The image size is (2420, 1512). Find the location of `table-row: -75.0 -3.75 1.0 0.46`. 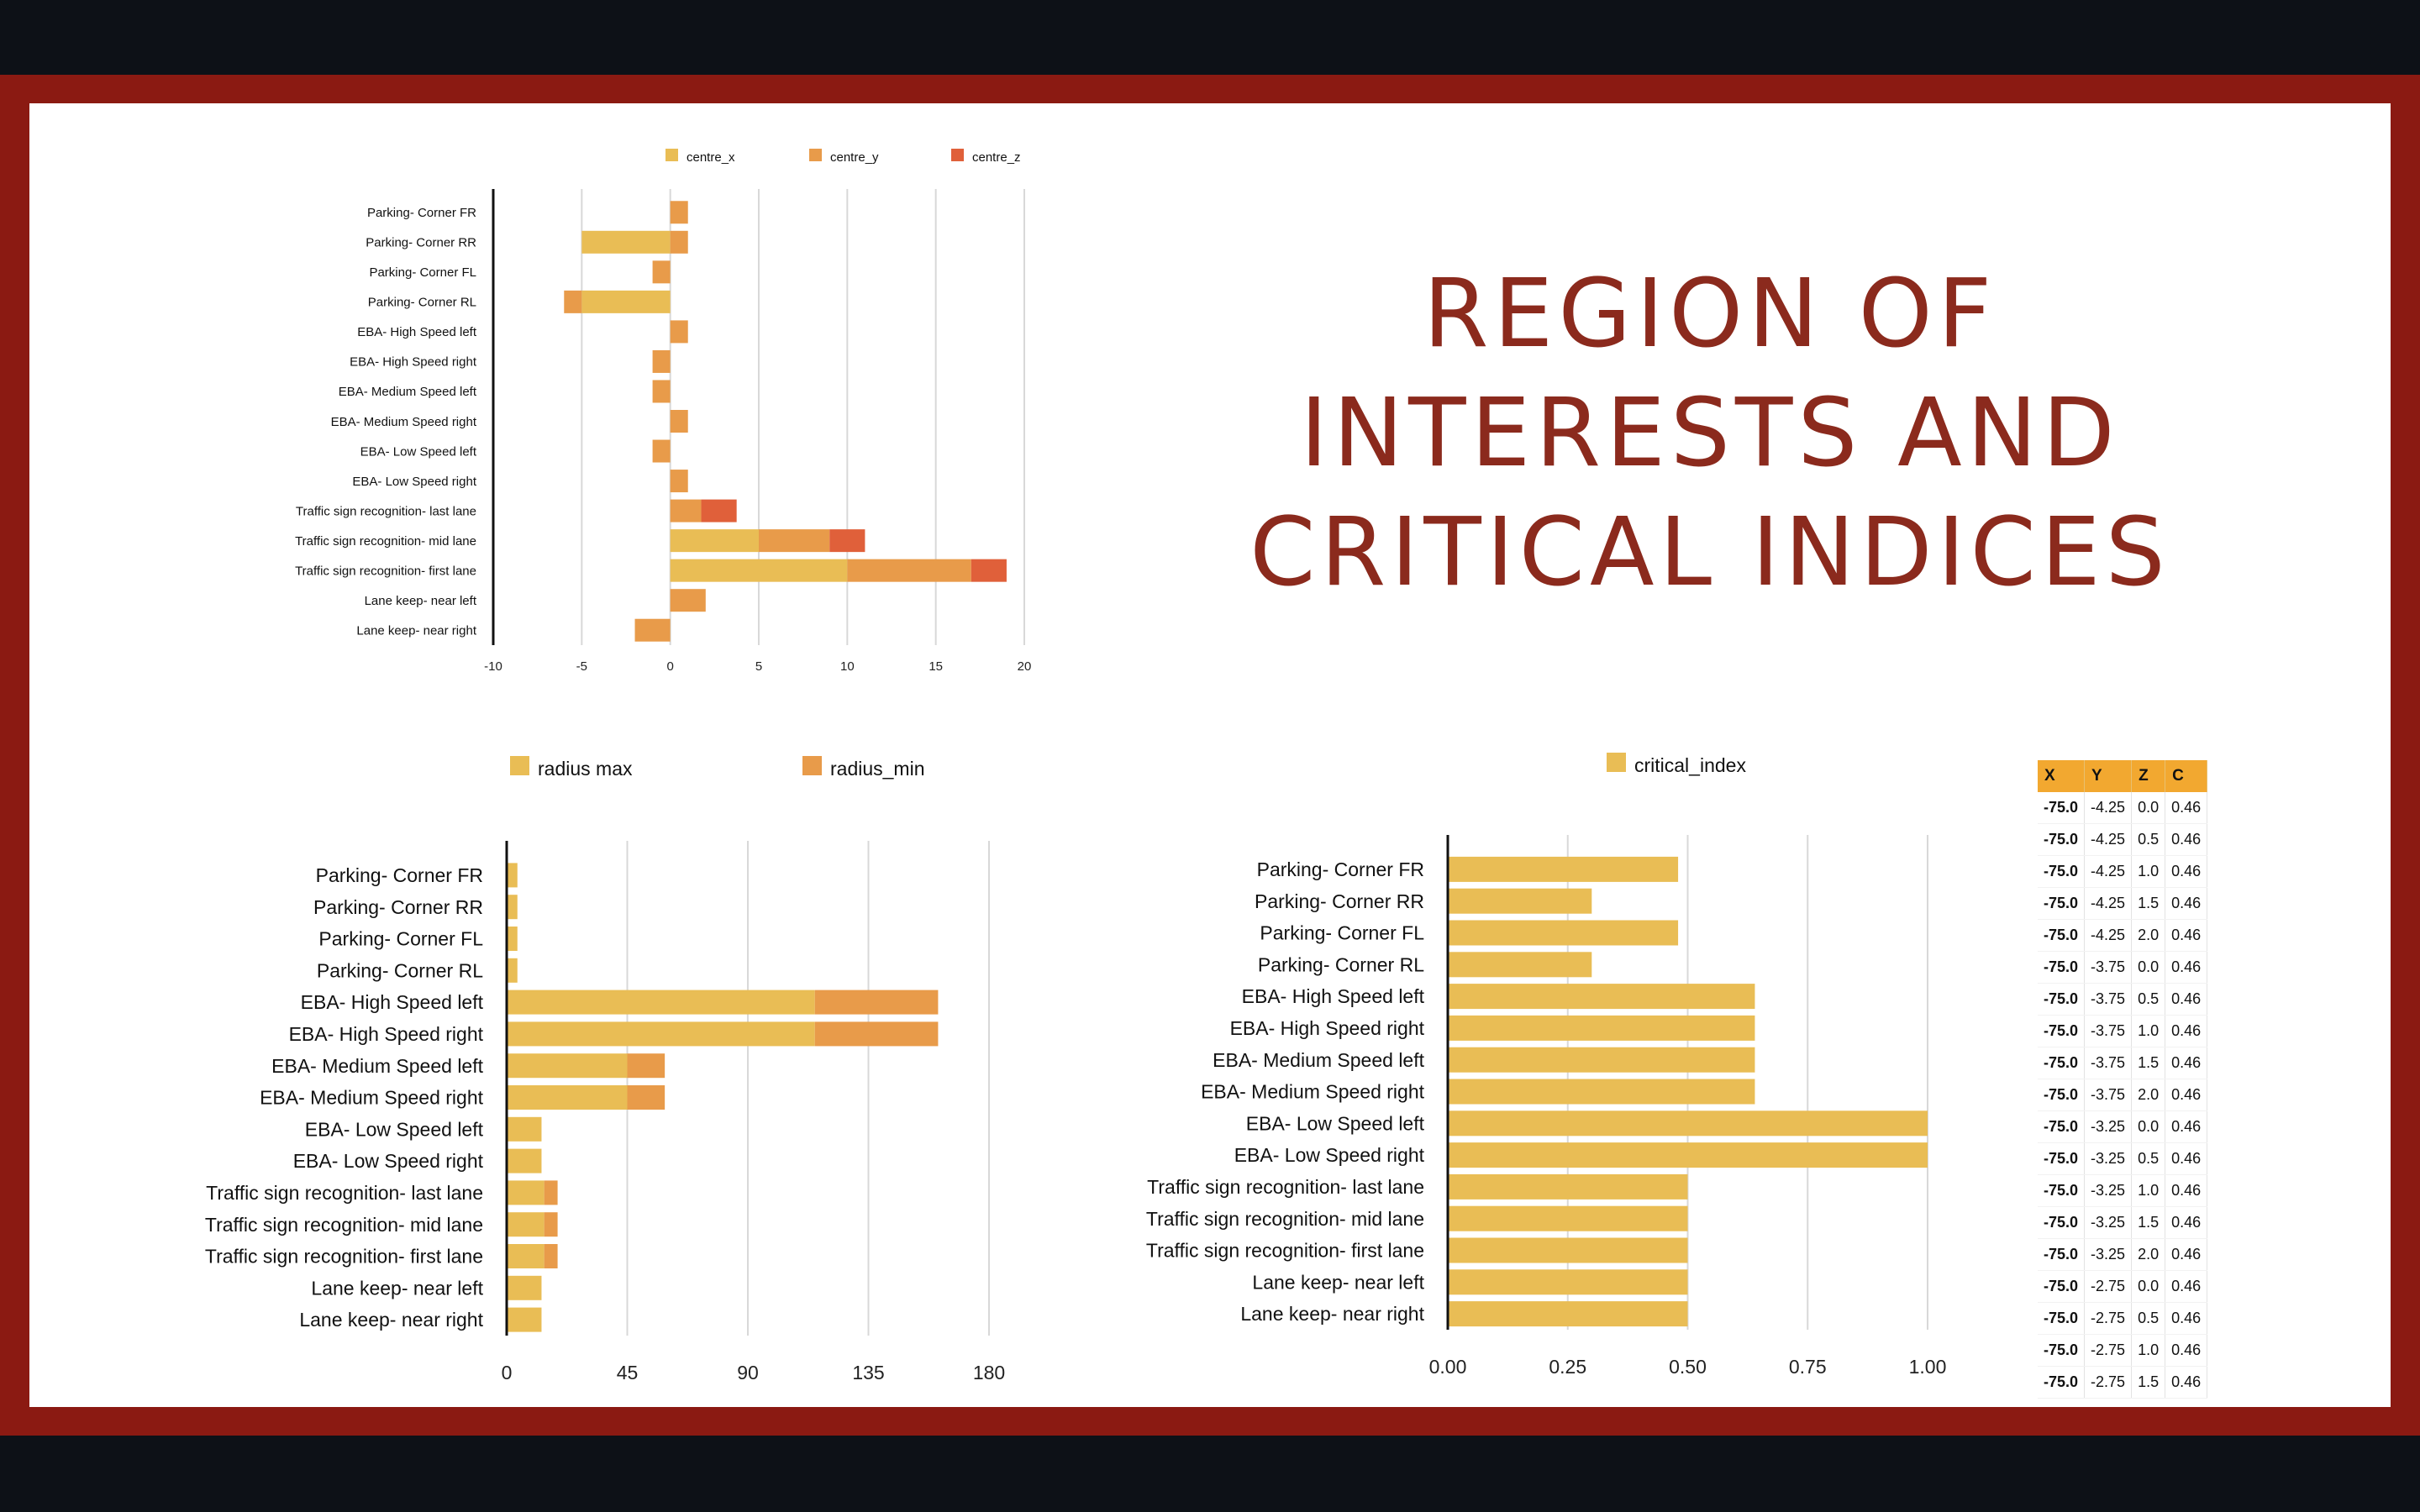

table-row: -75.0 -3.75 1.0 0.46 is located at coordinates (2123, 1031).